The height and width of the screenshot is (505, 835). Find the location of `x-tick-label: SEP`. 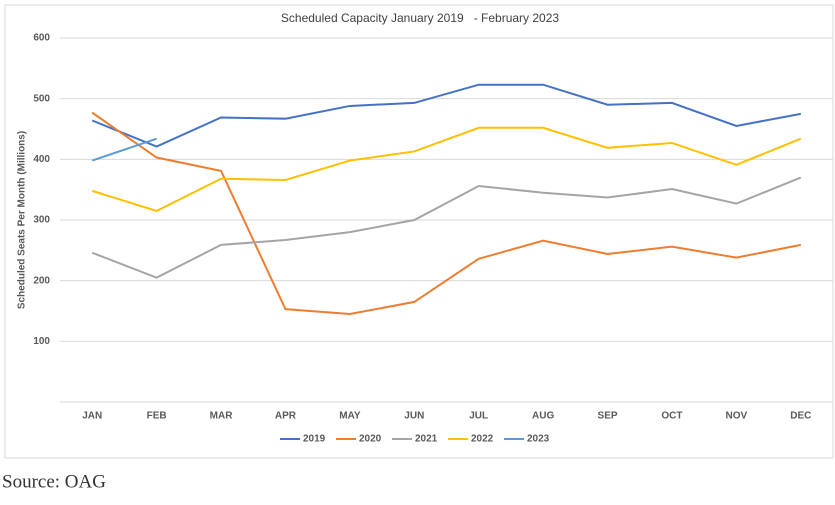

x-tick-label: SEP is located at coordinates (608, 416).